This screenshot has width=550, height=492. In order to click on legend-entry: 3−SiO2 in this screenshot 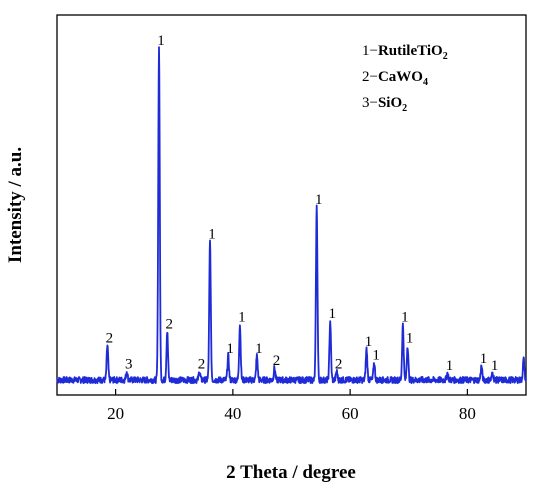, I will do `click(384, 104)`.